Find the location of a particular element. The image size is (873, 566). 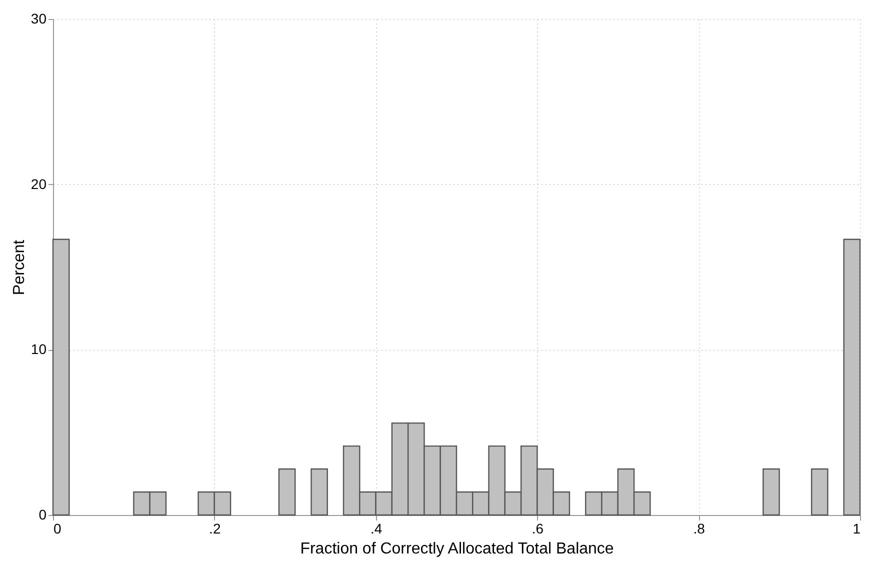

x-tick-label: 0 is located at coordinates (58, 528).